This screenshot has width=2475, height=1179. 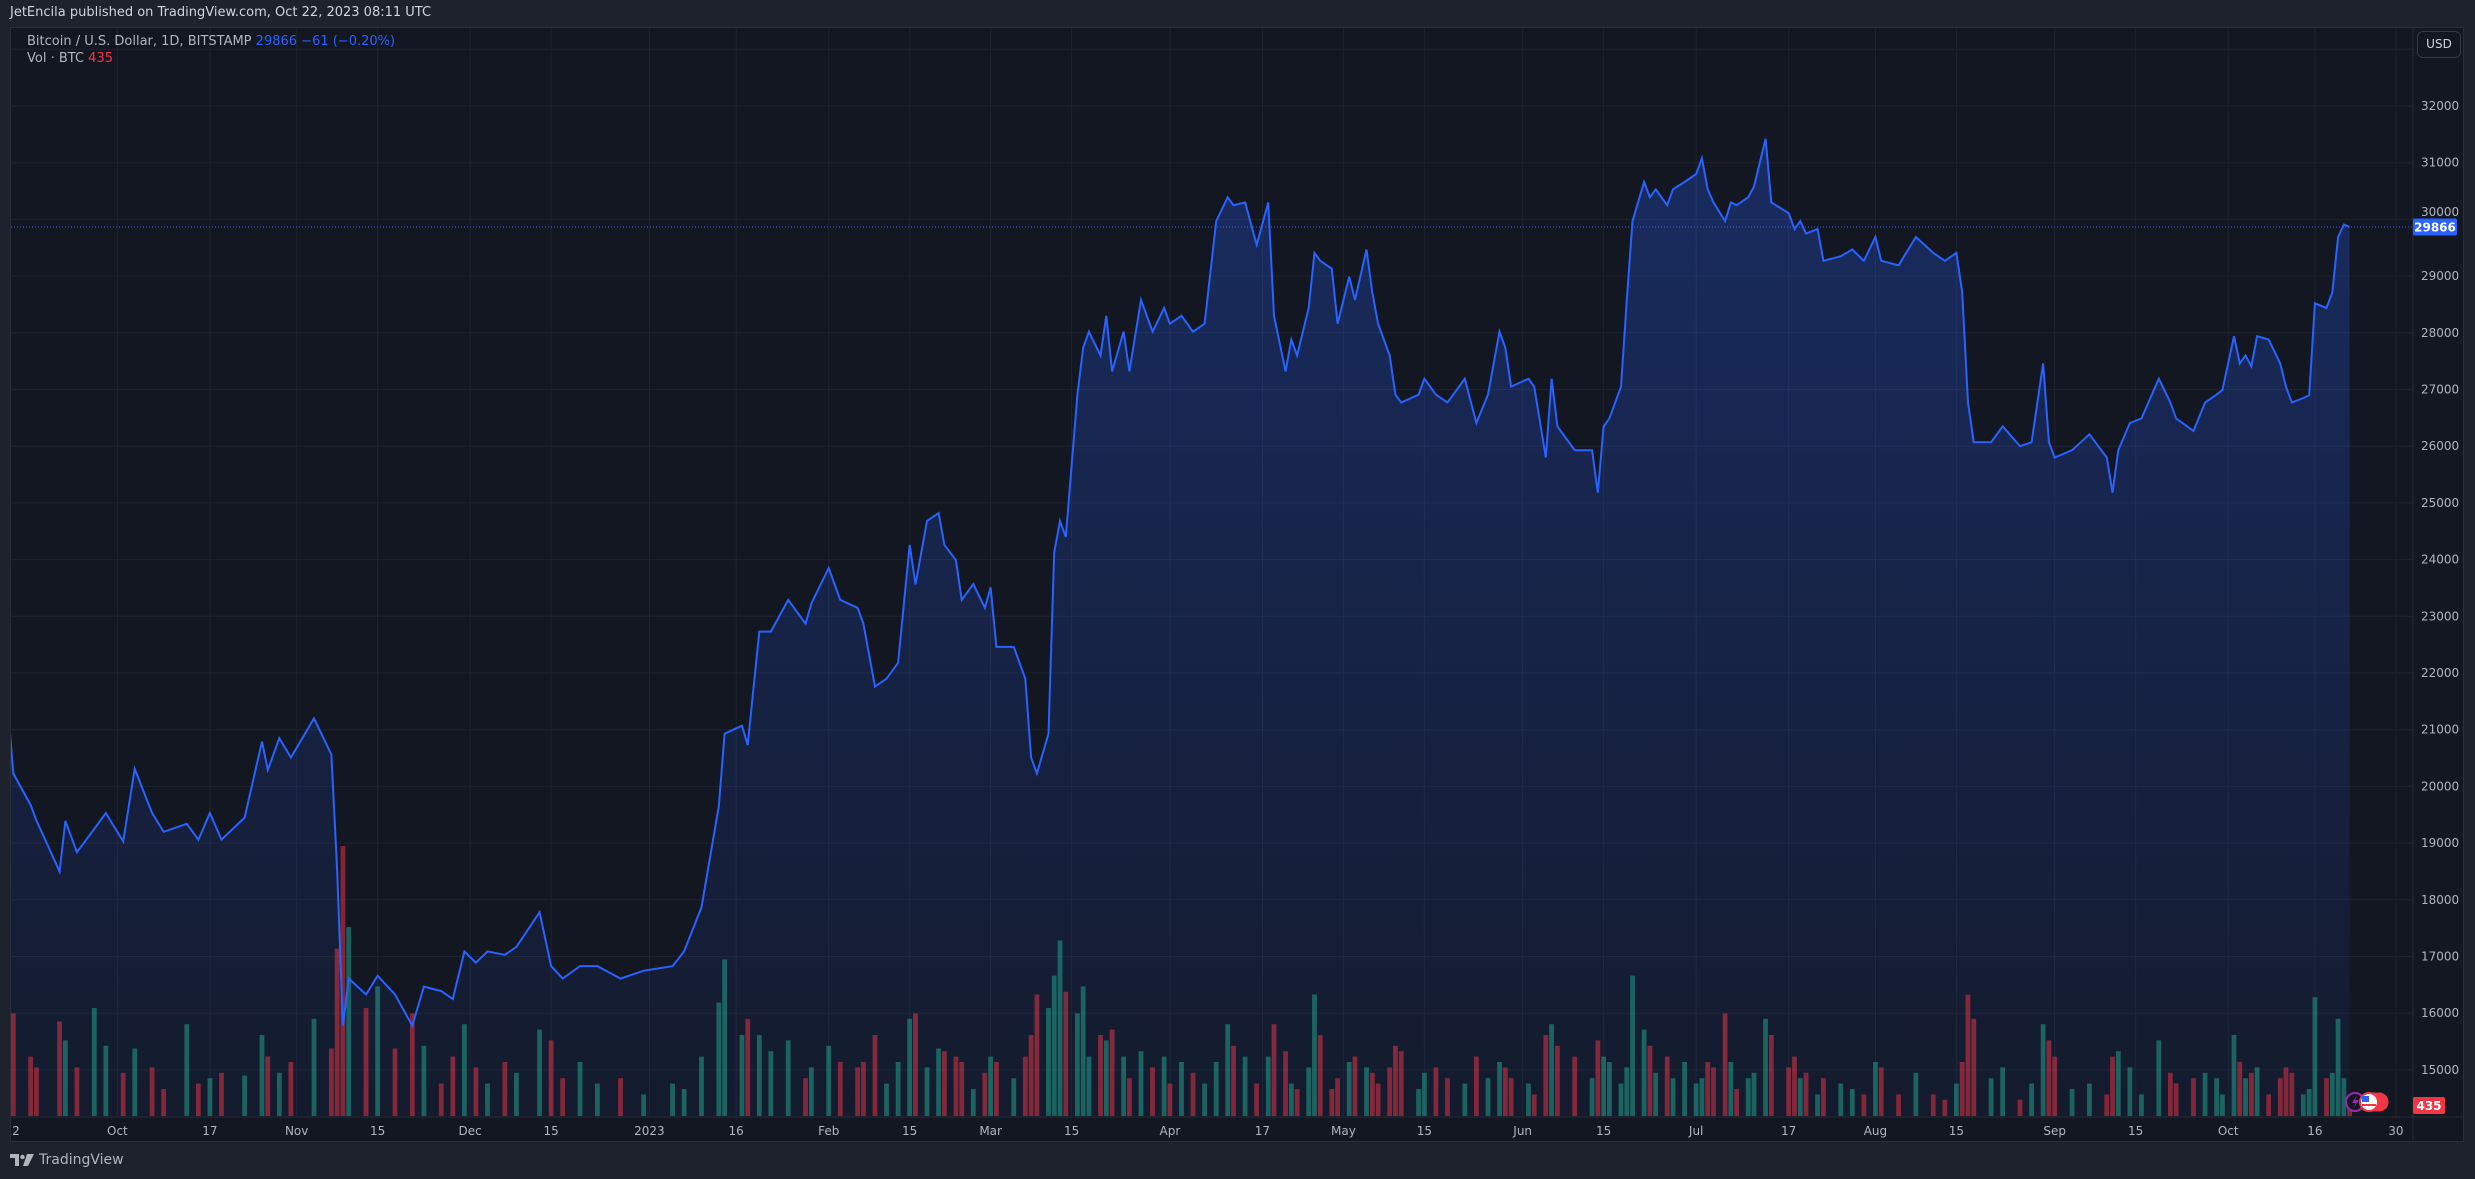 I want to click on price-tick-label: 20000, so click(x=2440, y=786).